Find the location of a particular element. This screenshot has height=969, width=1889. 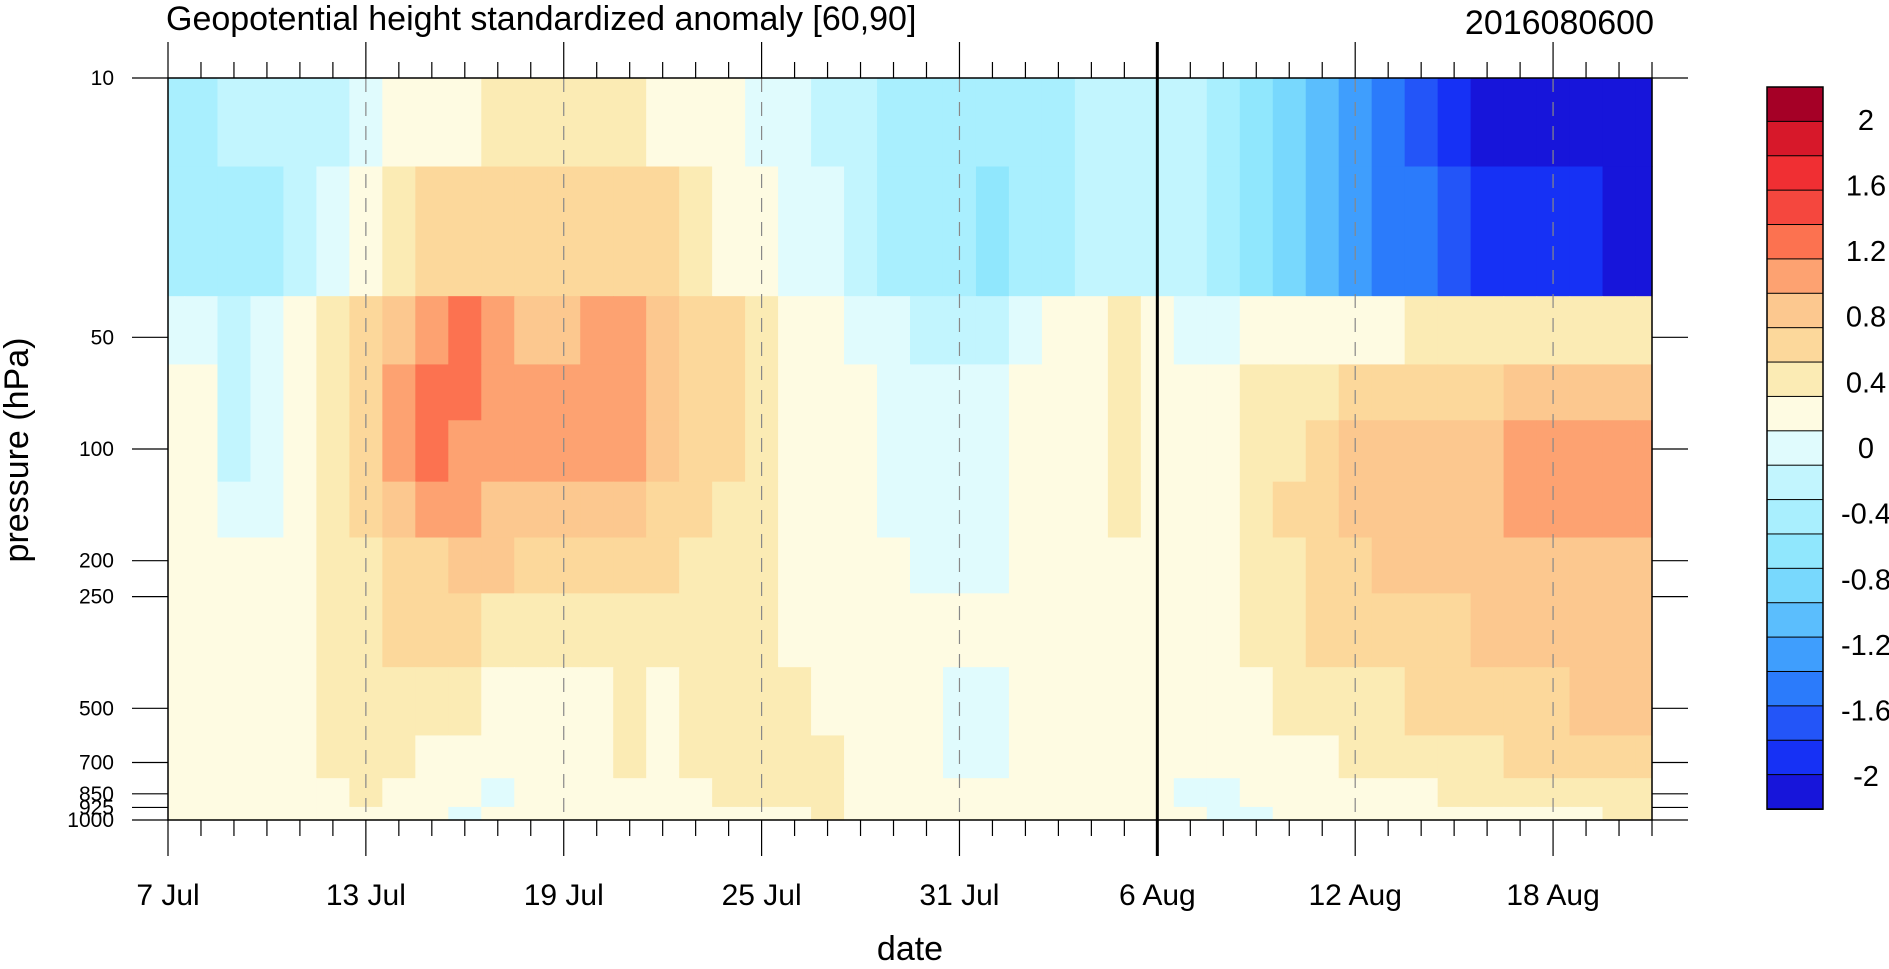

x-tick-label: 12 Aug is located at coordinates (1354, 895).